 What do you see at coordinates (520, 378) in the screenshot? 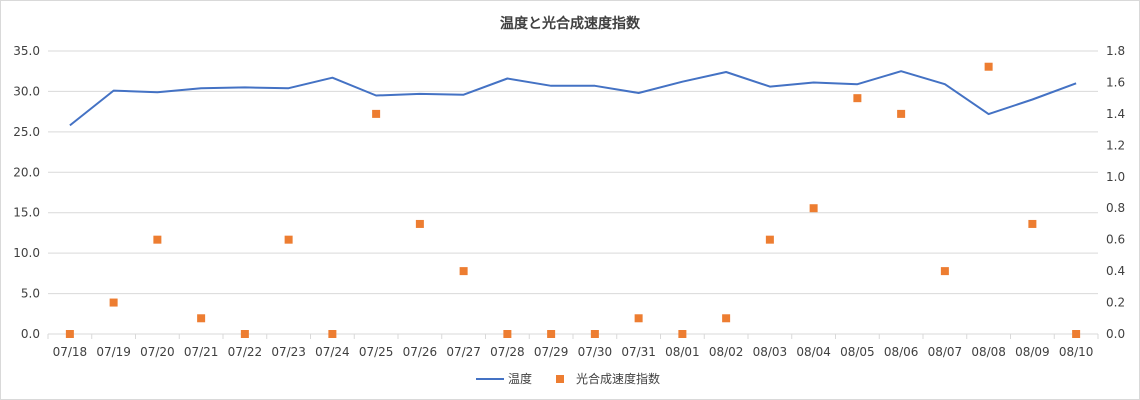
I see `legend-label-temperature: 温度` at bounding box center [520, 378].